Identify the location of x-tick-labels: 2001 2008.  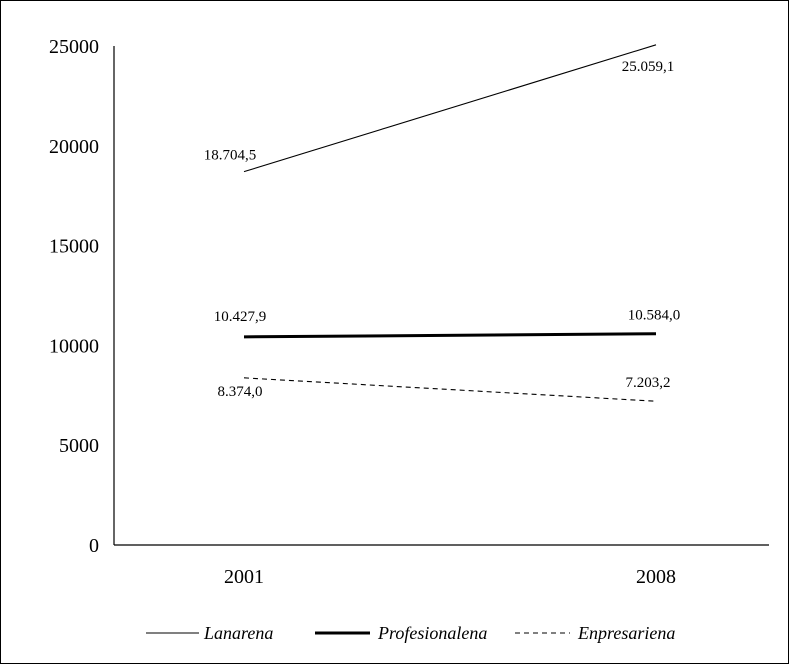
(450, 577).